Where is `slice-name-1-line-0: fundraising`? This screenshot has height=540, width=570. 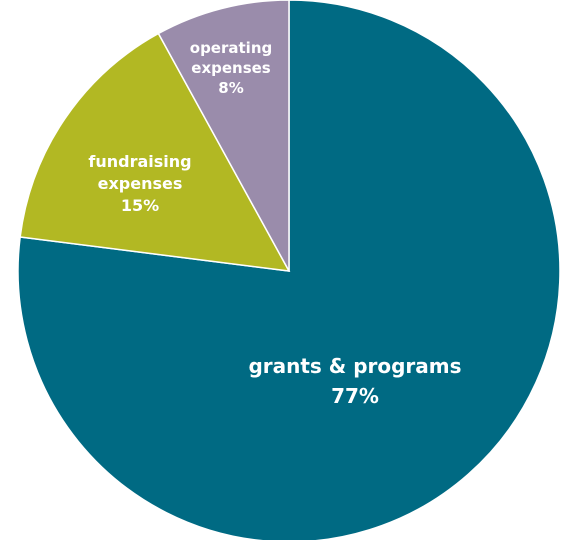
slice-name-1-line-0: fundraising is located at coordinates (139, 161).